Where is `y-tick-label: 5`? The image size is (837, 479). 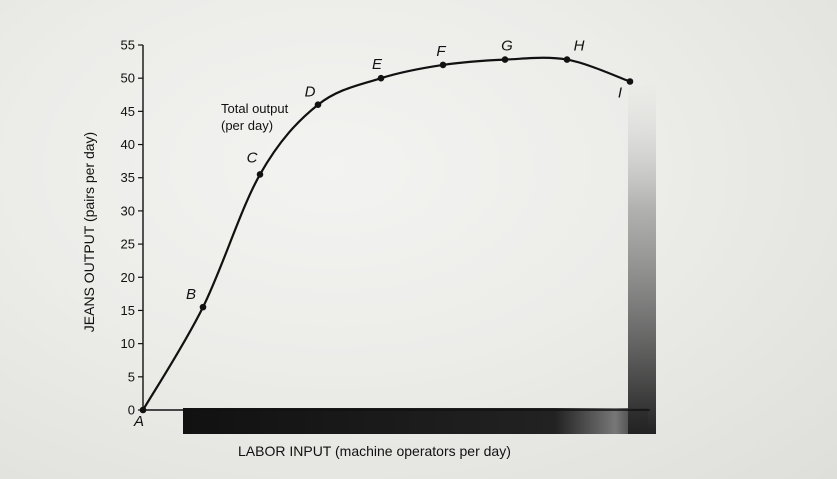 y-tick-label: 5 is located at coordinates (131, 376).